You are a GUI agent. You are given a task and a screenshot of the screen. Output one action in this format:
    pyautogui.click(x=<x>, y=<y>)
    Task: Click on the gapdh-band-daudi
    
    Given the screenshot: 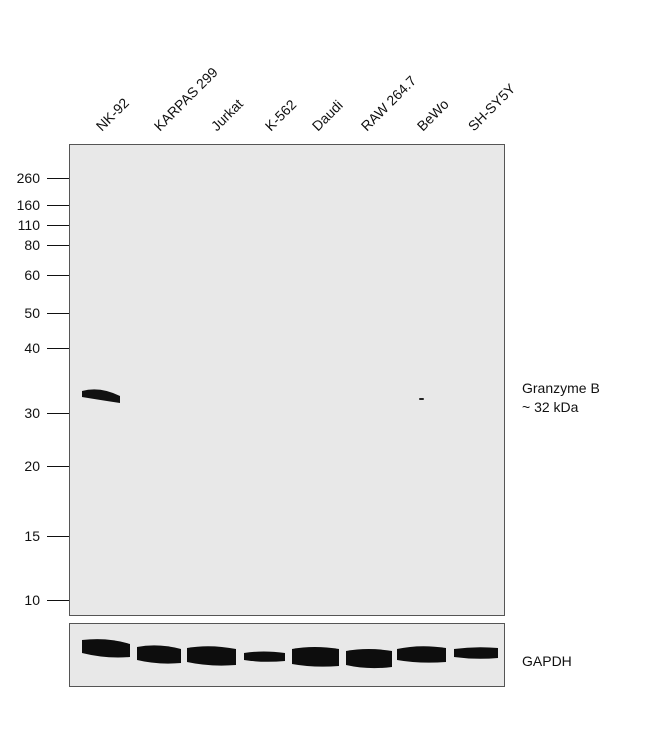 What is the action you would take?
    pyautogui.click(x=315, y=657)
    